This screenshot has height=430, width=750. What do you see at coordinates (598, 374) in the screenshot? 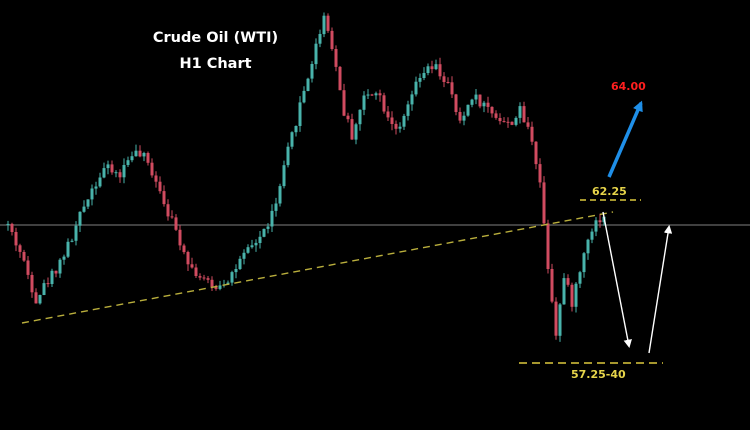
I see `support-zone-label: 57.25-40` at bounding box center [598, 374].